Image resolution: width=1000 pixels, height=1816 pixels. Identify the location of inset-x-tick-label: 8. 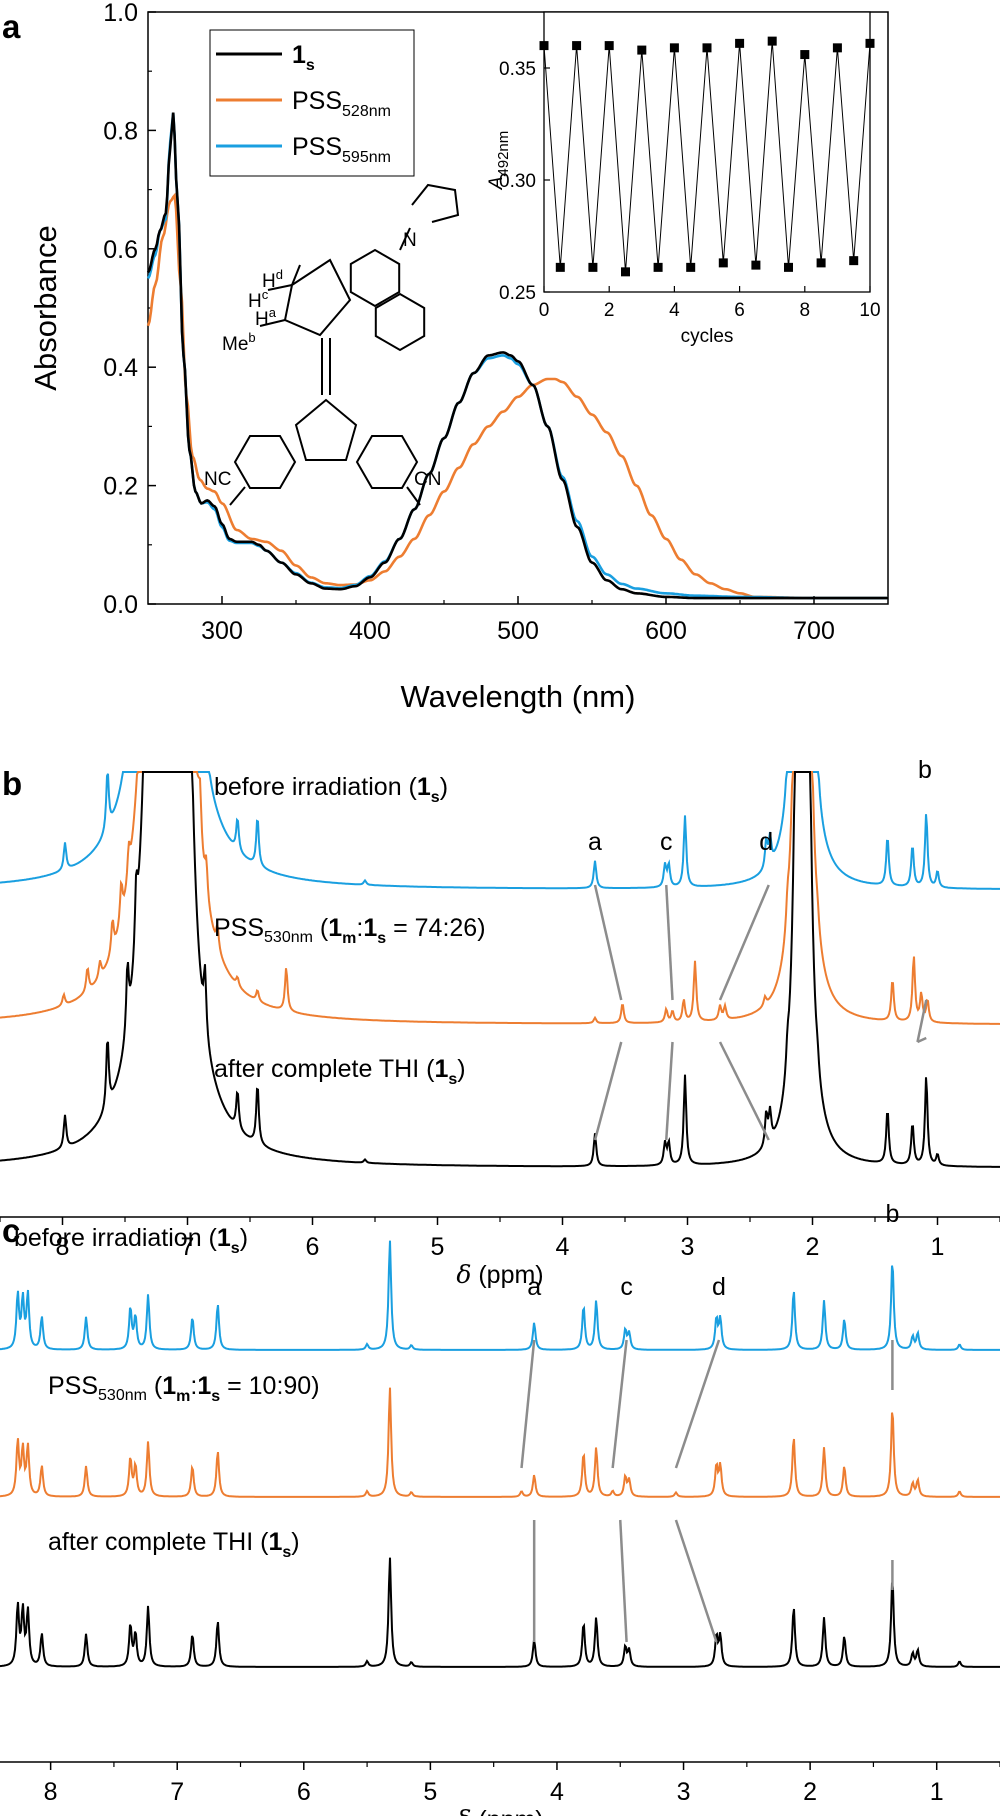
(805, 310).